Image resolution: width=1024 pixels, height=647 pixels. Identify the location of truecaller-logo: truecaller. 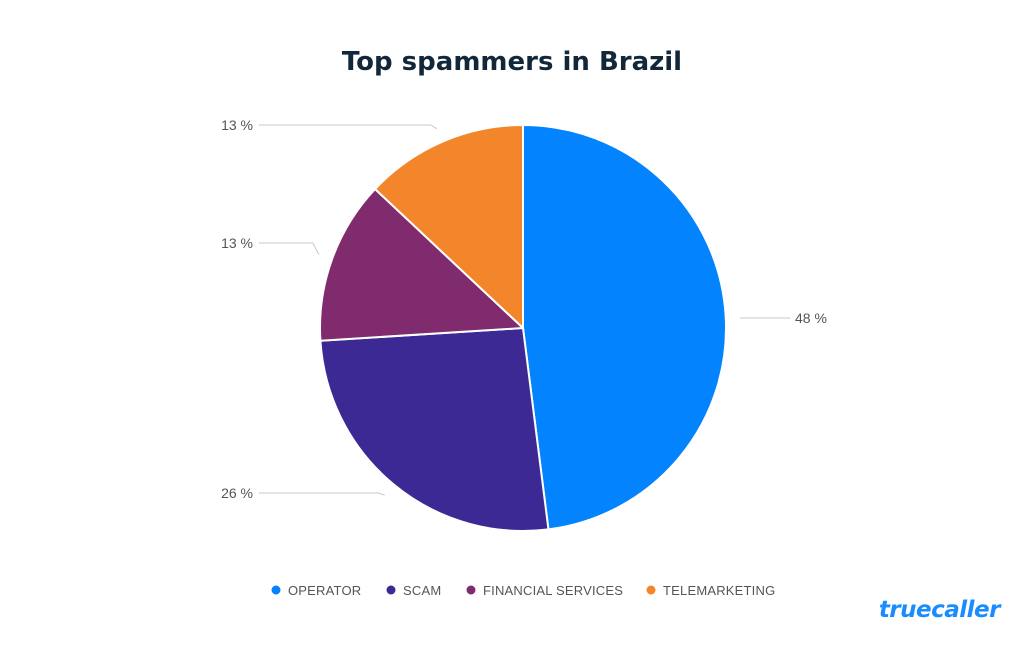
(940, 610).